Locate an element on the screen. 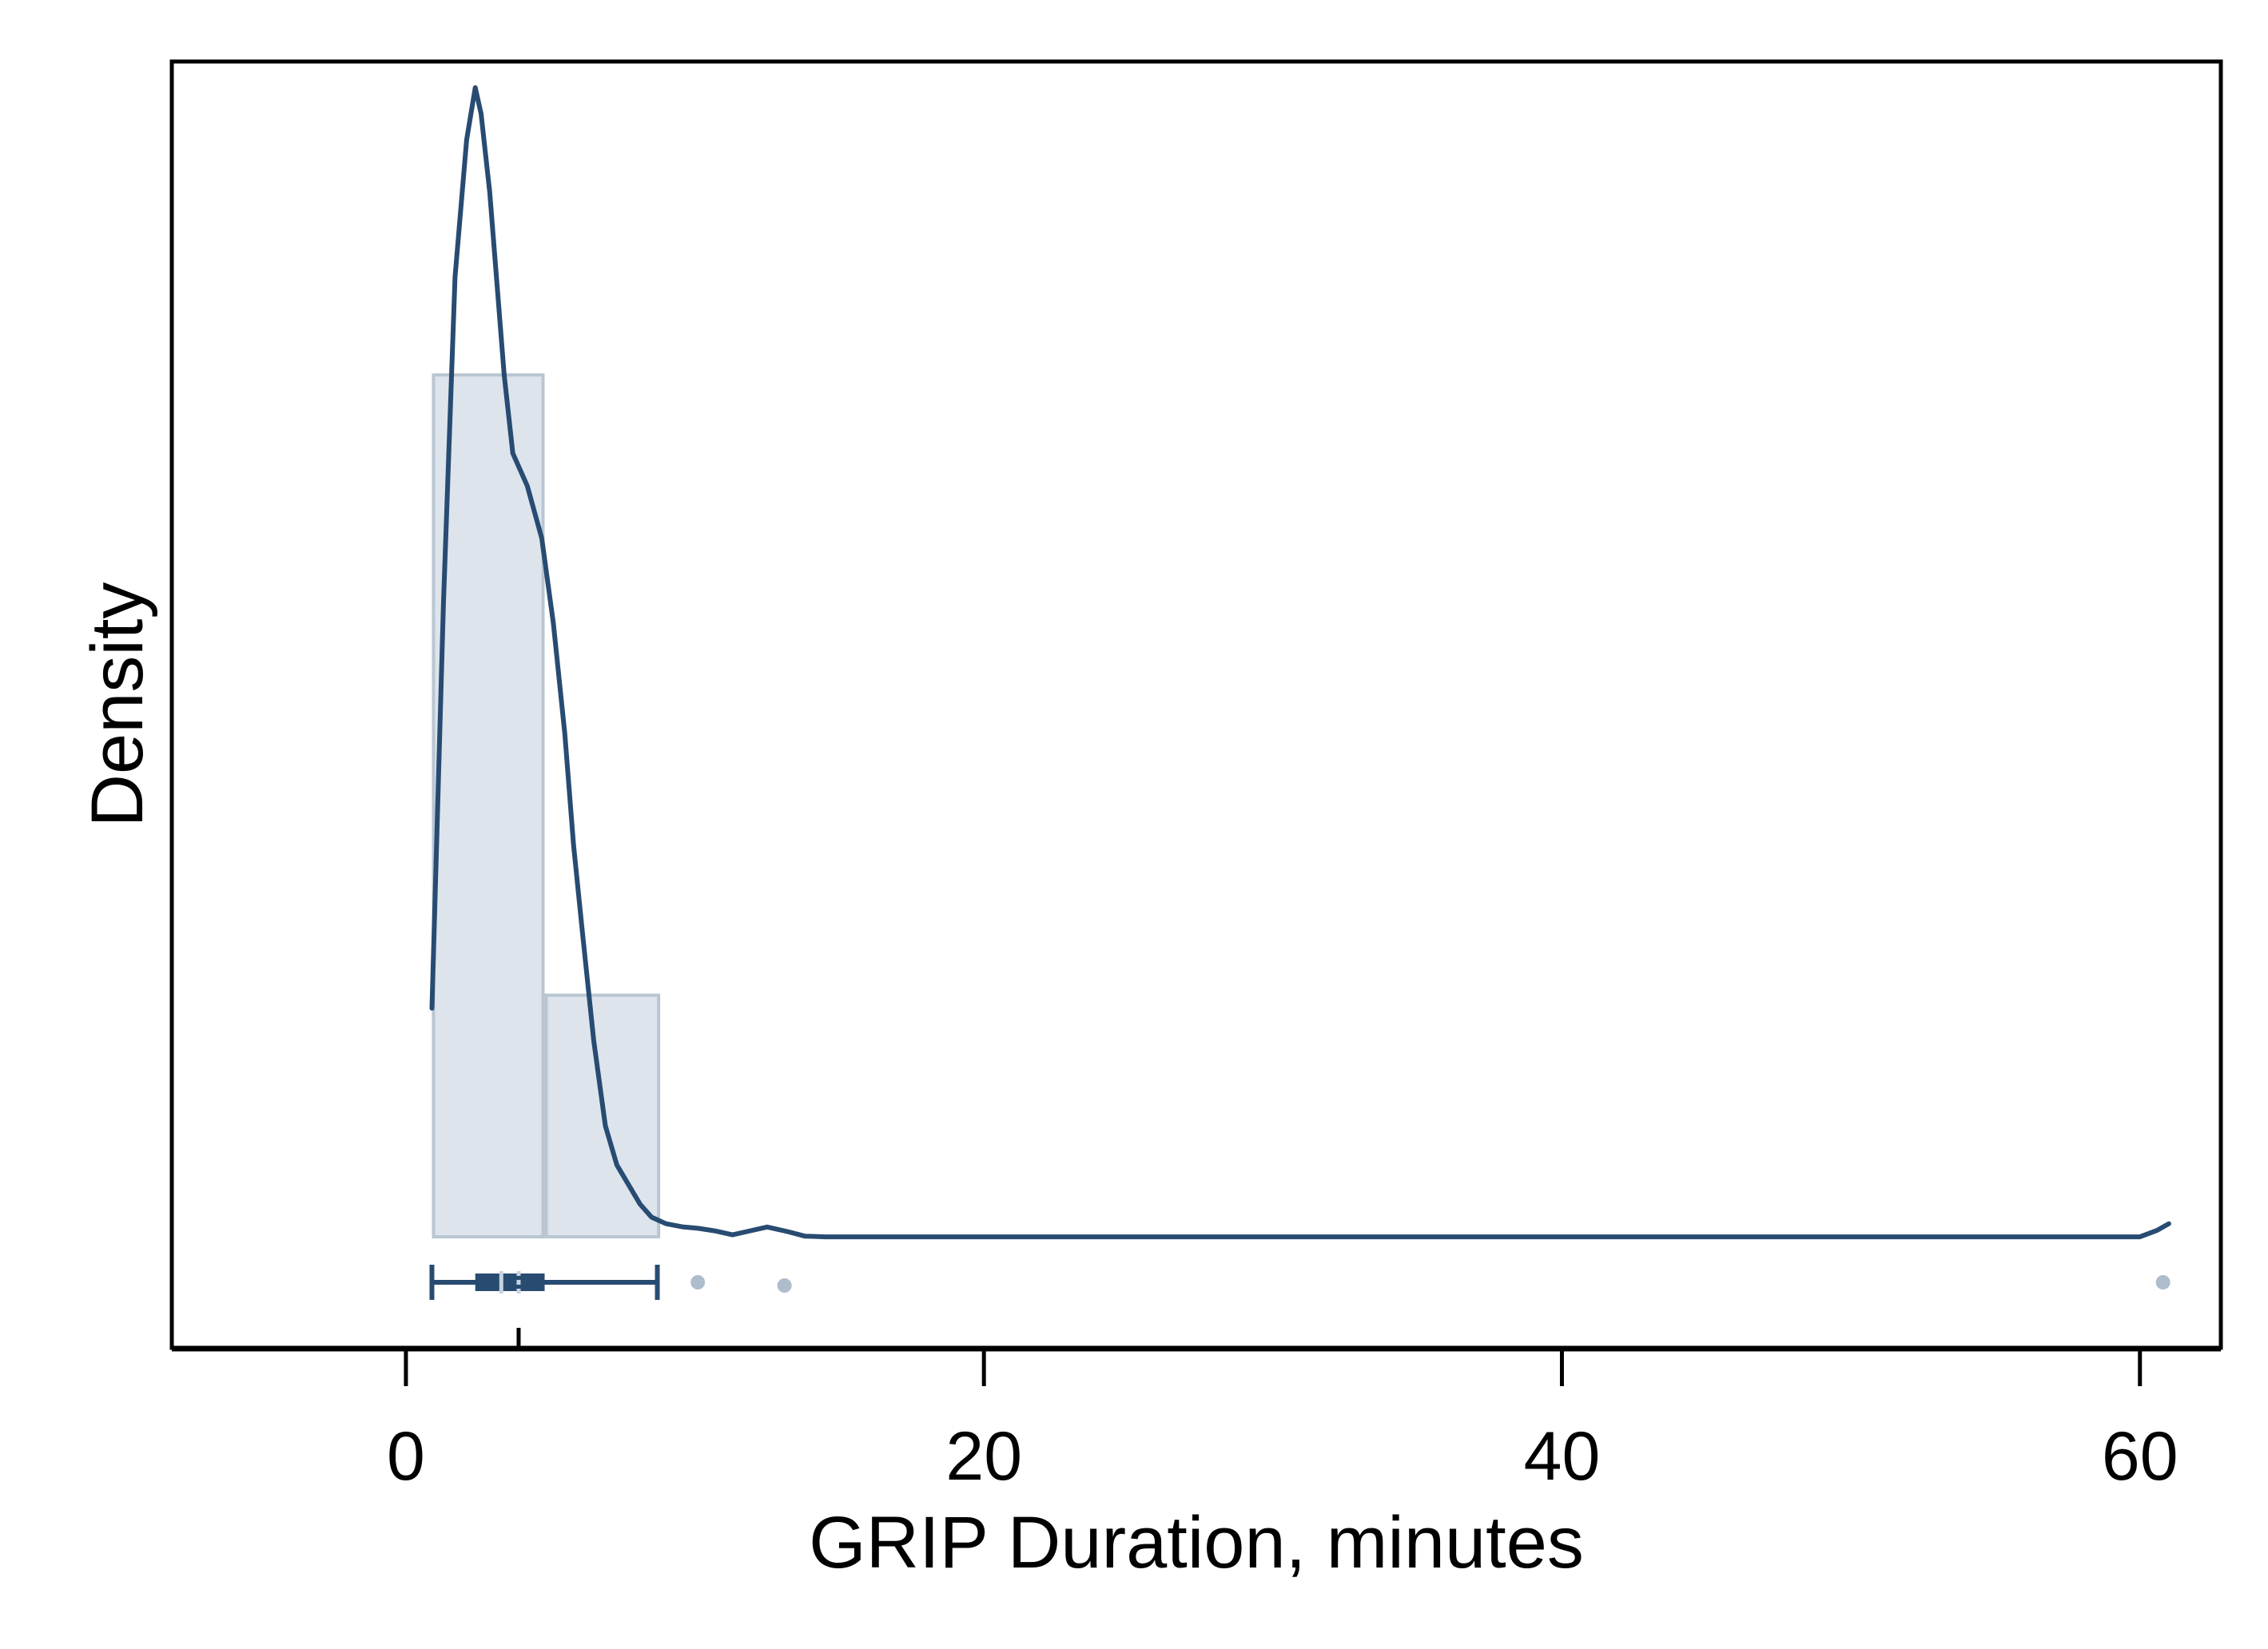 Image resolution: width=2268 pixels, height=1649 pixels. histogram-bars is located at coordinates (546, 806).